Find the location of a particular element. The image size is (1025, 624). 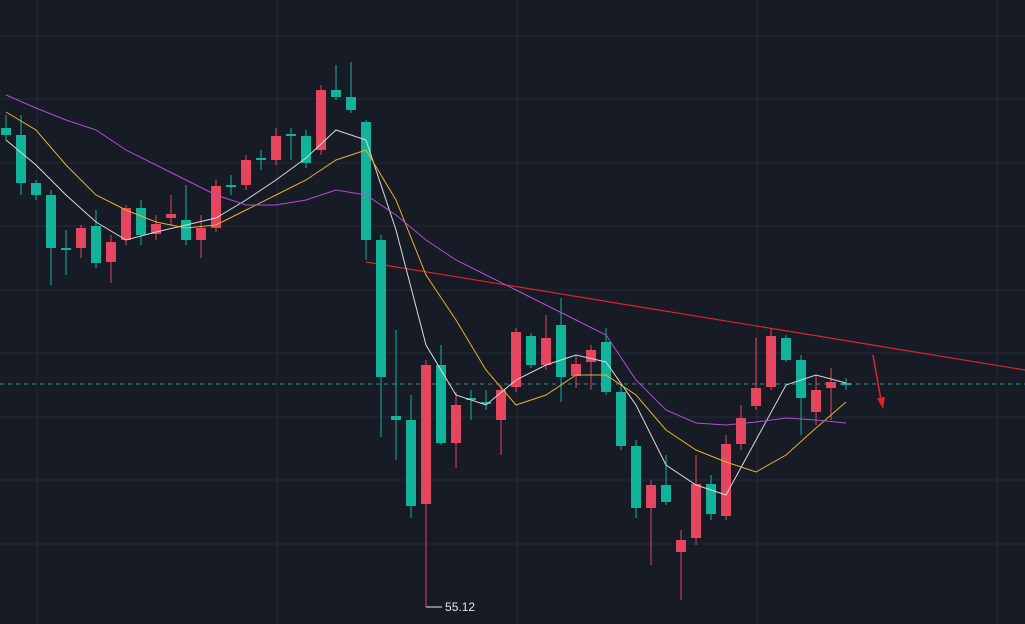

arrow is located at coordinates (878, 381).